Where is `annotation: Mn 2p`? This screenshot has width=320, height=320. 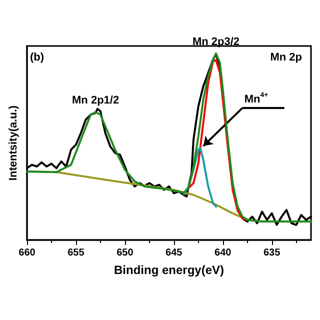 annotation: Mn 2p is located at coordinates (286, 58).